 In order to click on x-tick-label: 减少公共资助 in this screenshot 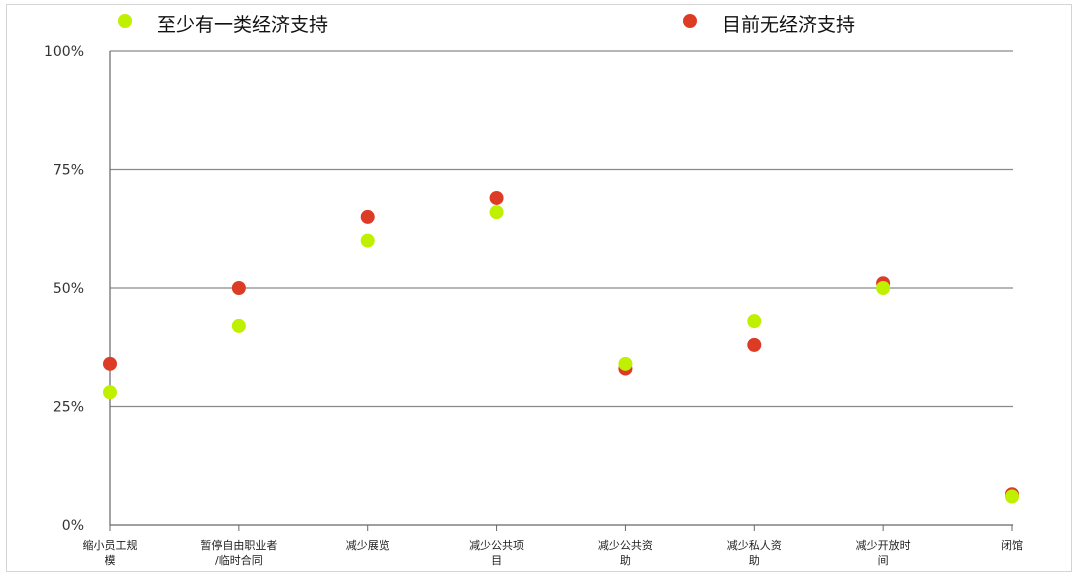, I will do `click(625, 553)`.